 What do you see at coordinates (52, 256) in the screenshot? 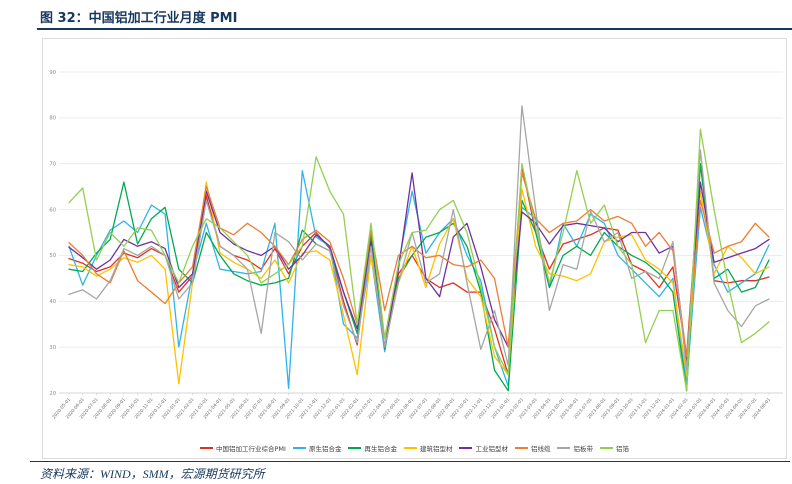
I see `svg-text: 50` at bounding box center [52, 256].